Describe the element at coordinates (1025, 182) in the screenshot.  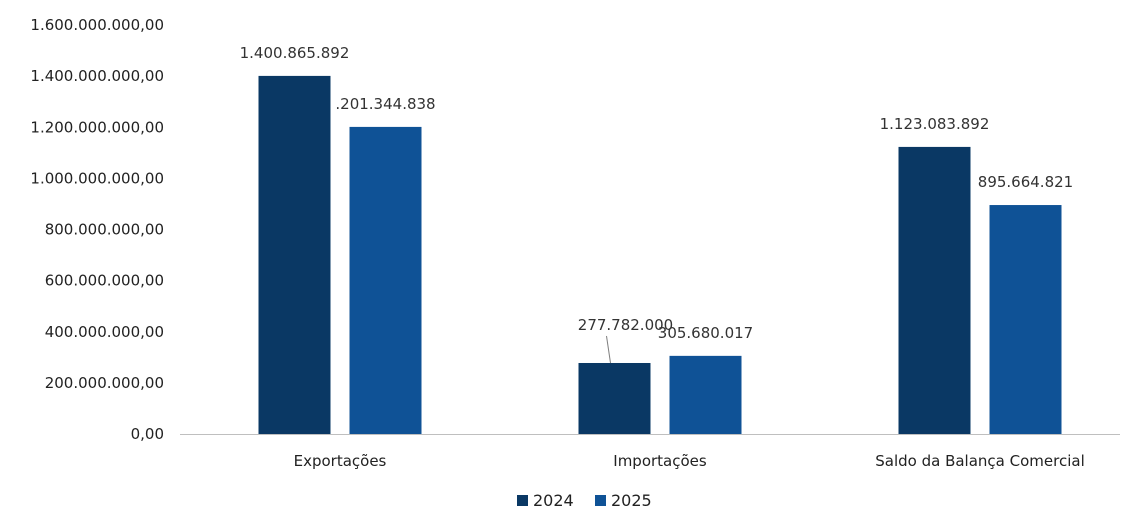
I see `data-label-2025-2: 895.664.821` at that location.